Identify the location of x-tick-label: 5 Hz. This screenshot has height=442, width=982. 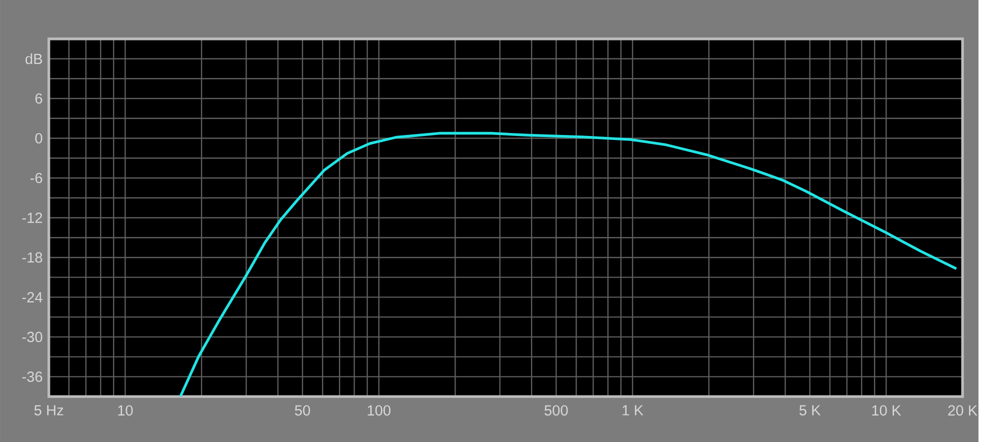
(49, 410).